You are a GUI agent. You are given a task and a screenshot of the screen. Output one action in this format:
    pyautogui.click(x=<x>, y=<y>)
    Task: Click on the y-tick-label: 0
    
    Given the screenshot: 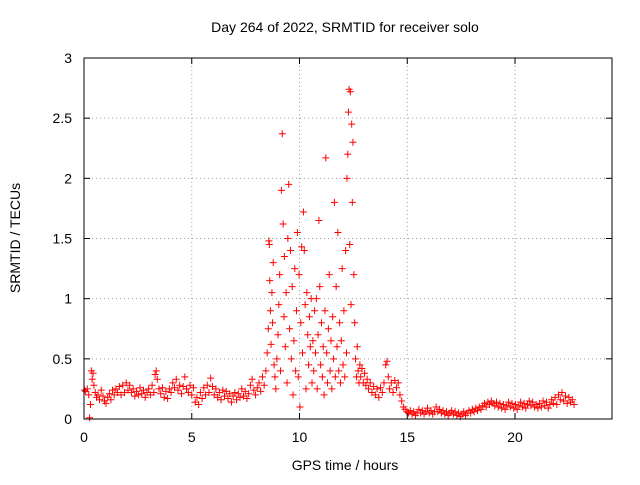 What is the action you would take?
    pyautogui.click(x=68, y=419)
    